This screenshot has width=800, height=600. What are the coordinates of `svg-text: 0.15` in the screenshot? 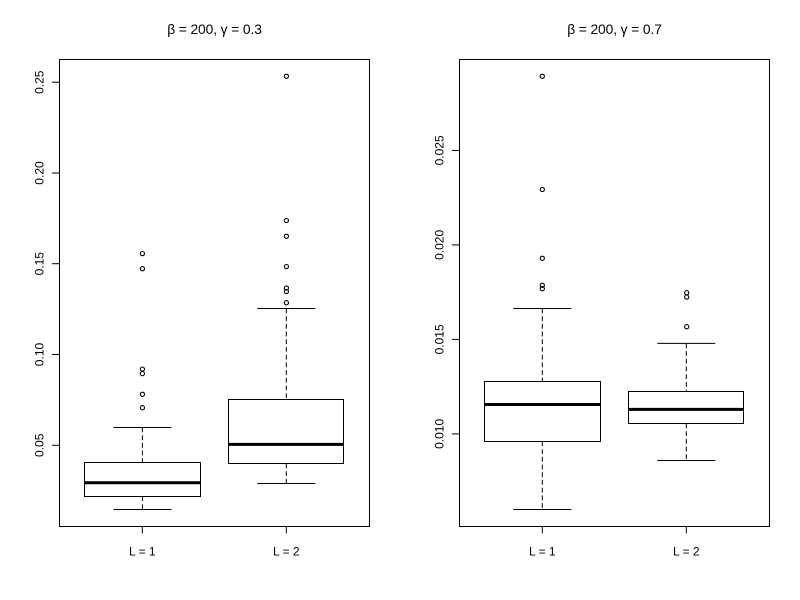 It's located at (40, 264).